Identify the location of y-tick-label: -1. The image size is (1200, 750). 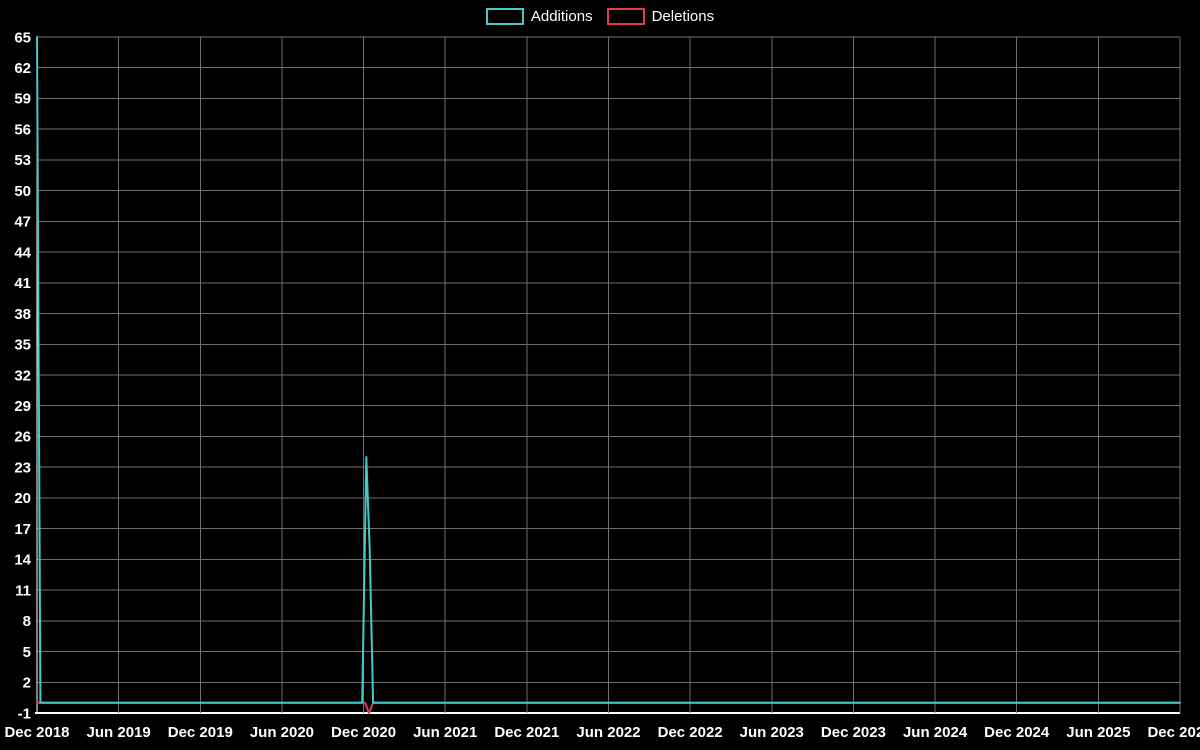
(24, 713).